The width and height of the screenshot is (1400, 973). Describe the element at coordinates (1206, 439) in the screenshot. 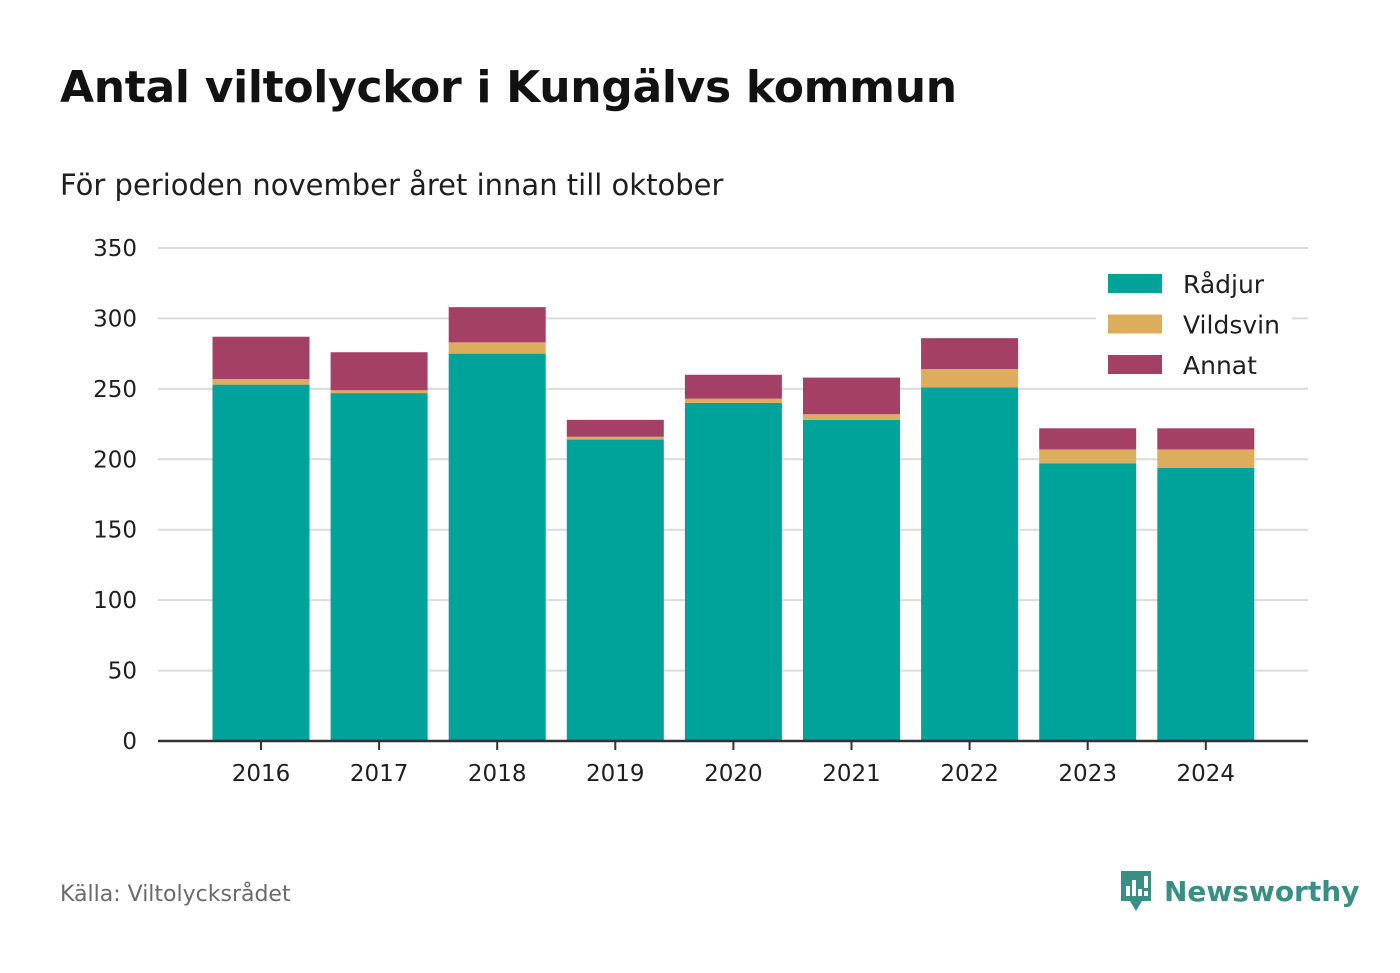

I see `bar-annat-2024` at that location.